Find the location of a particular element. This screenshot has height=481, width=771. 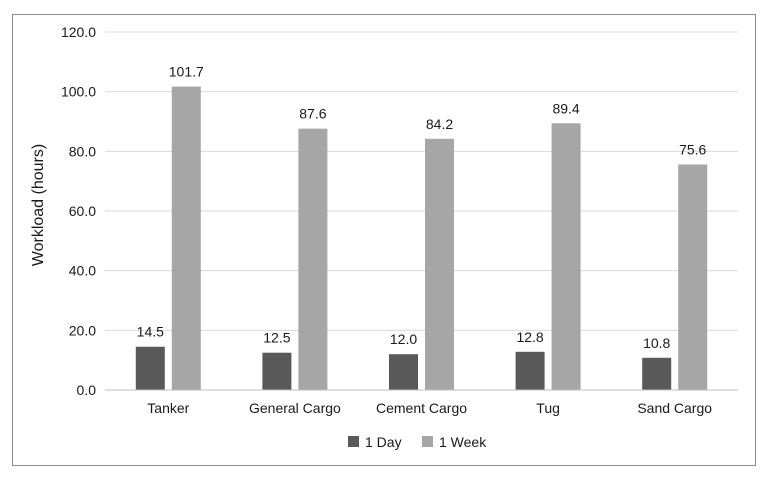

data-label: 87.6 is located at coordinates (312, 114).